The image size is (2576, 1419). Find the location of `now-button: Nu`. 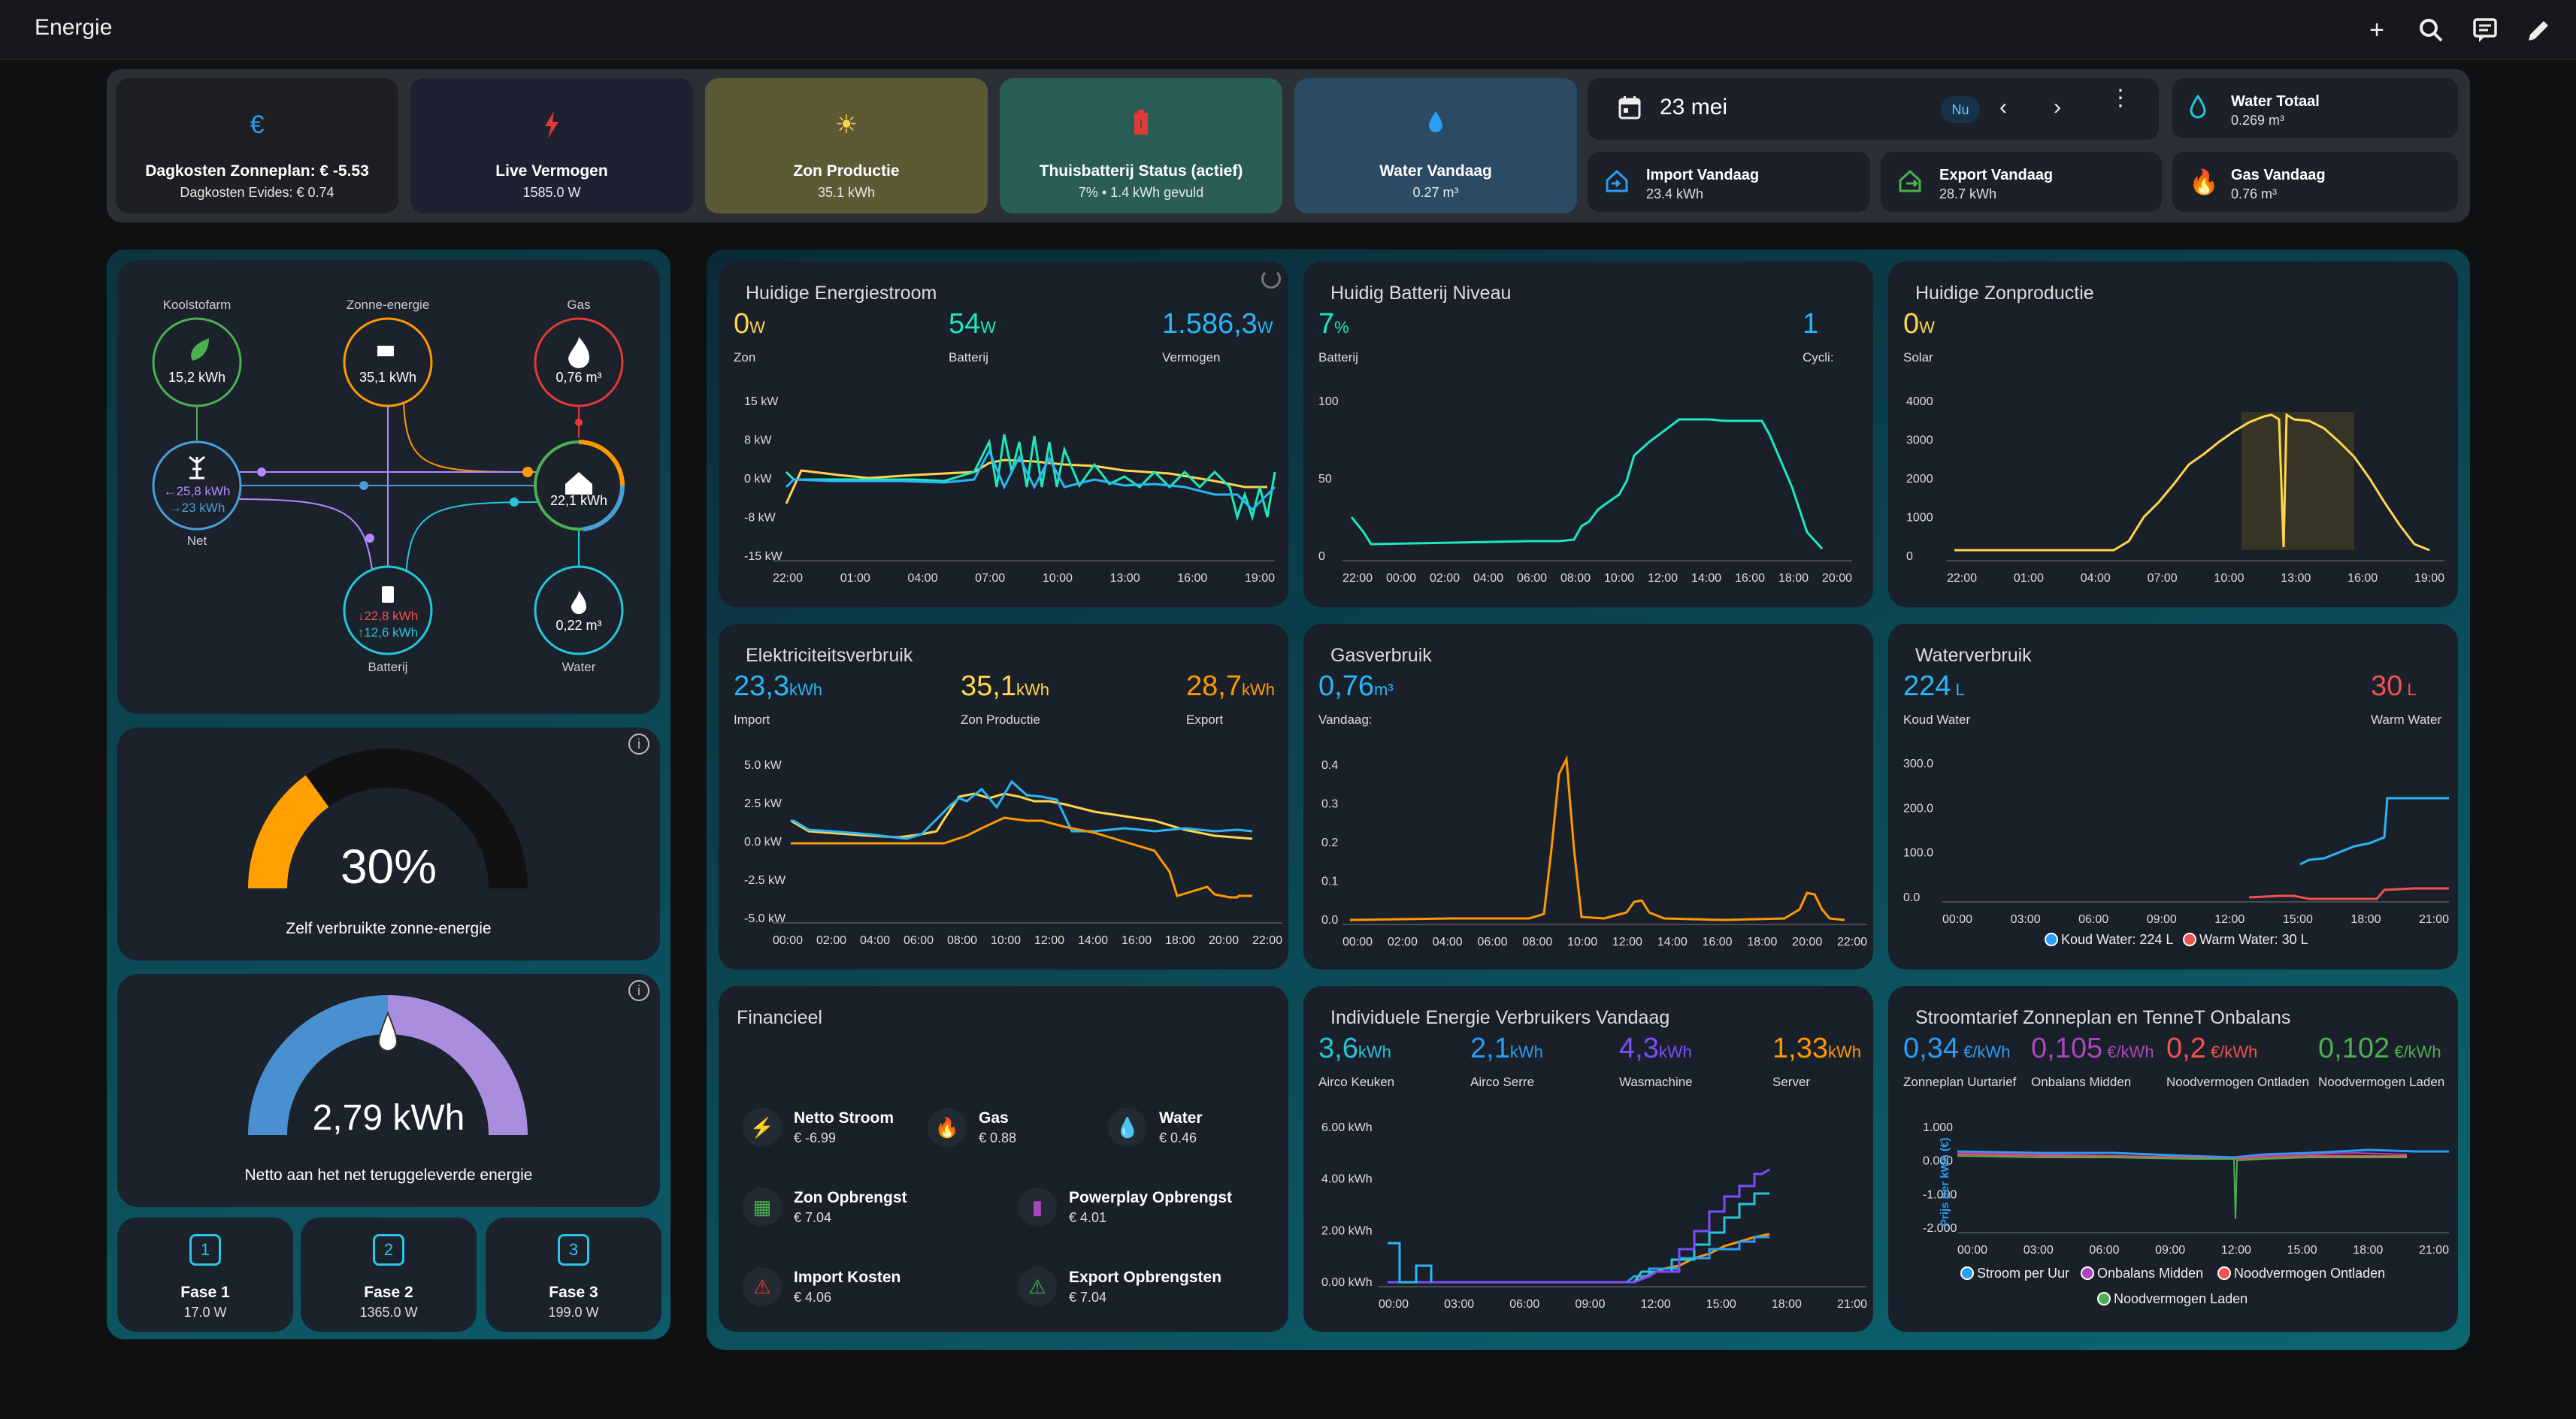

now-button: Nu is located at coordinates (1960, 109).